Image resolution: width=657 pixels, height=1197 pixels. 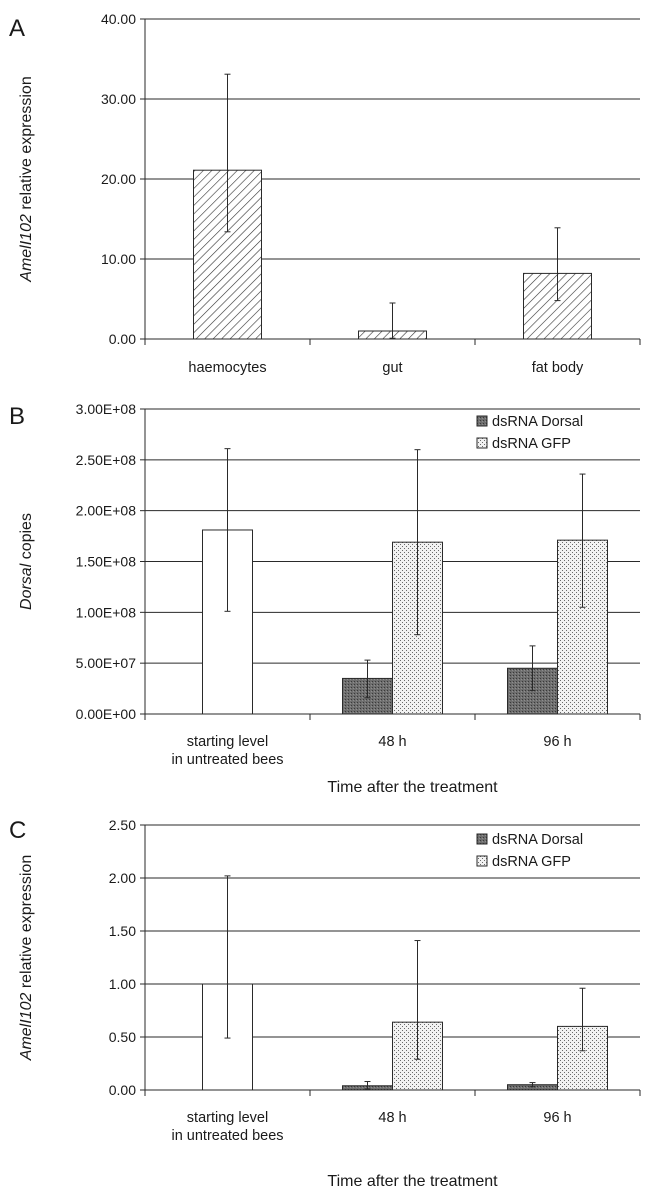 I want to click on y-tick-label: 5.00E+07, so click(x=106, y=663).